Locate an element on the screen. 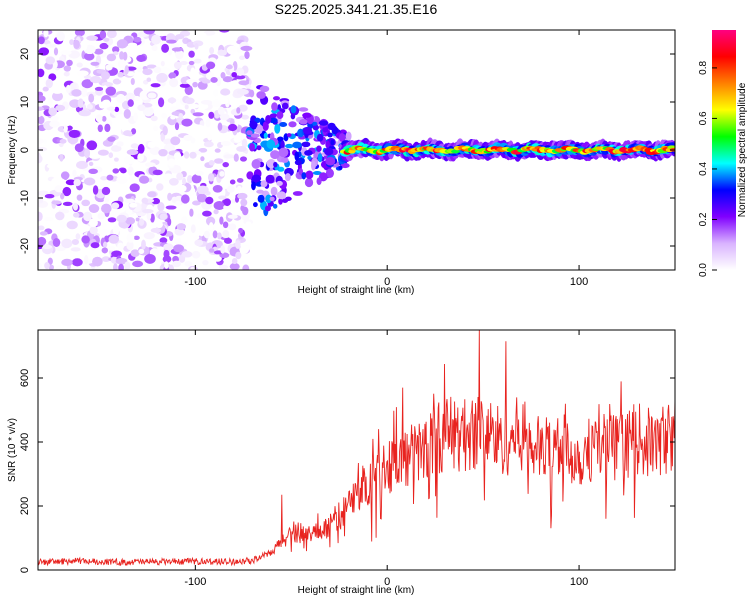 The image size is (750, 600). y-tick-label: 10 is located at coordinates (25, 102).